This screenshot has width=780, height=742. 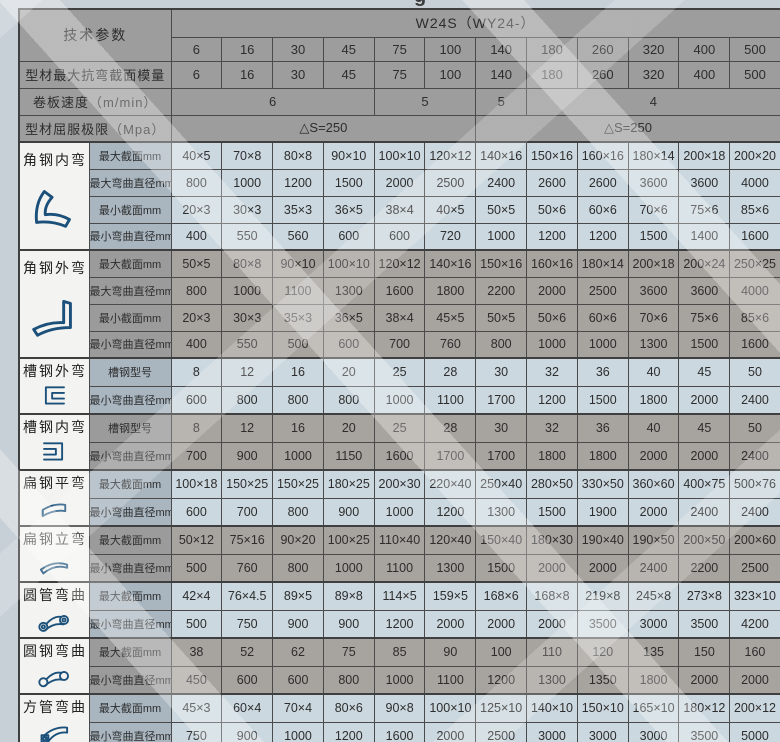 I want to click on data-cell: 1350, so click(x=602, y=680).